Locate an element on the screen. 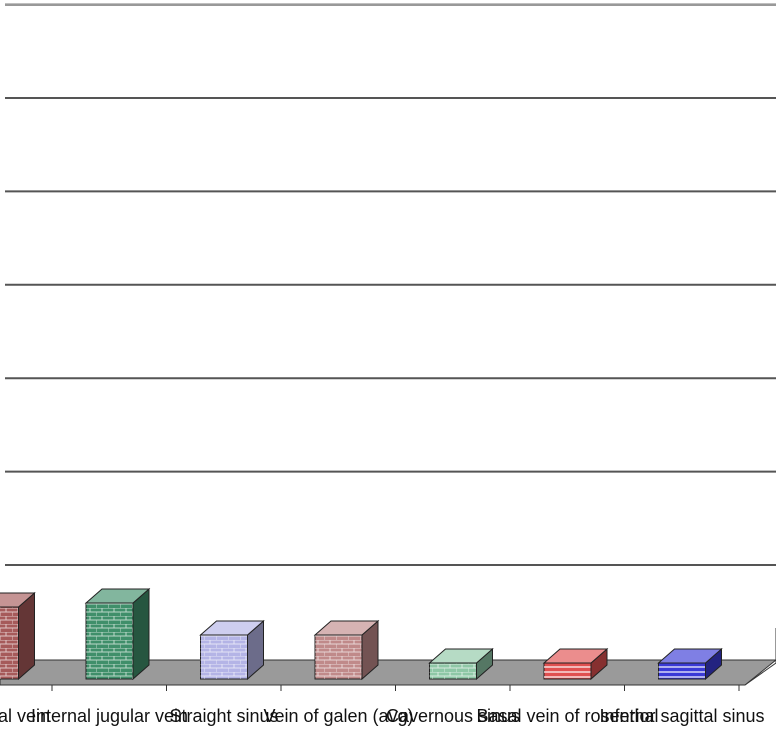 The image size is (776, 729). x-tick-label: Straight sinus is located at coordinates (223, 716).